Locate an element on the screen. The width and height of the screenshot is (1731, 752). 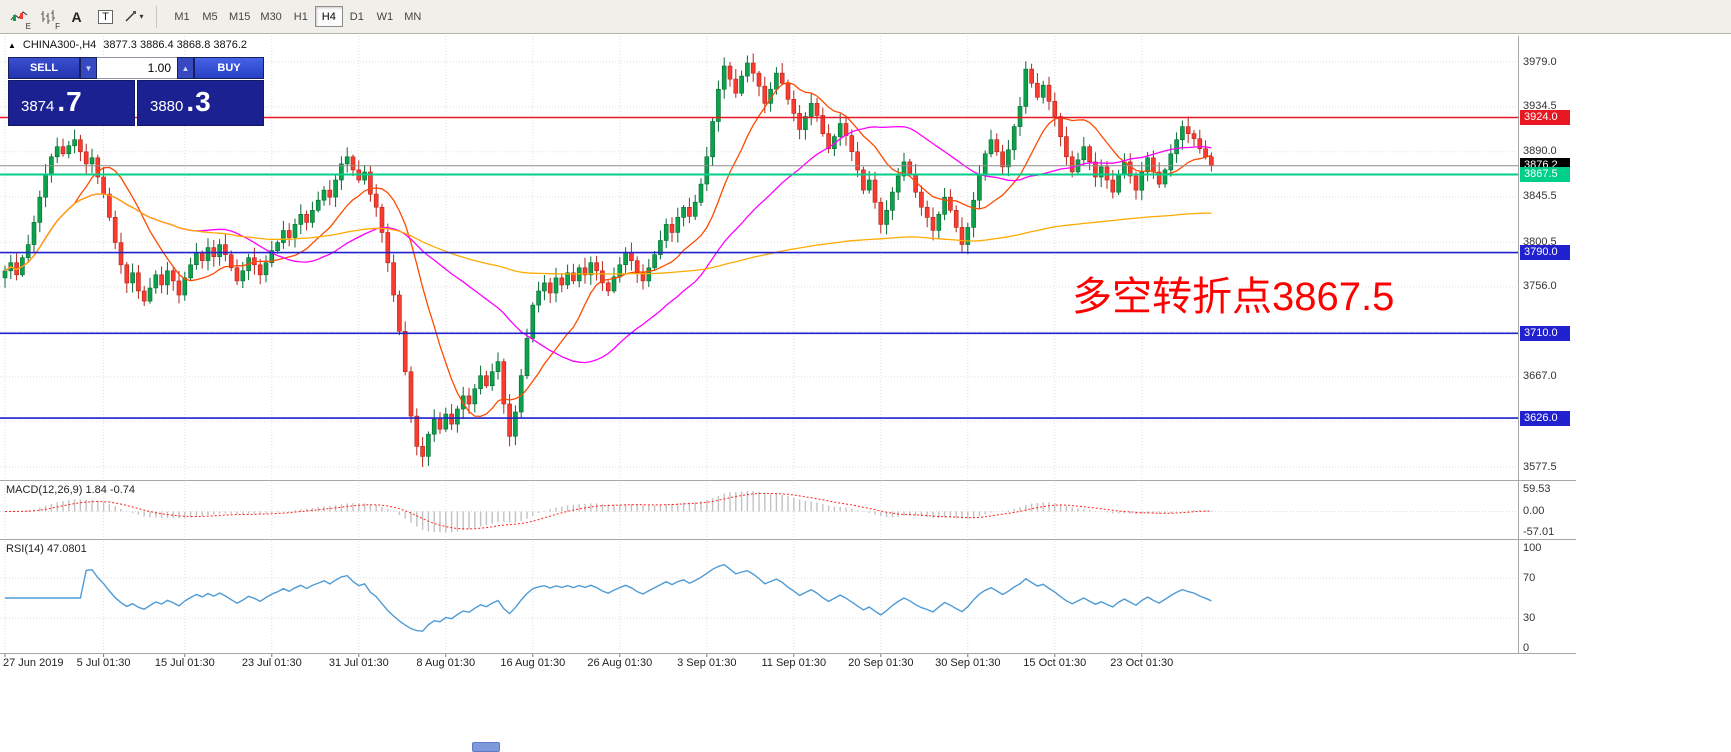
order-row: SELL ▼ ▲ BUY is located at coordinates (136, 68).